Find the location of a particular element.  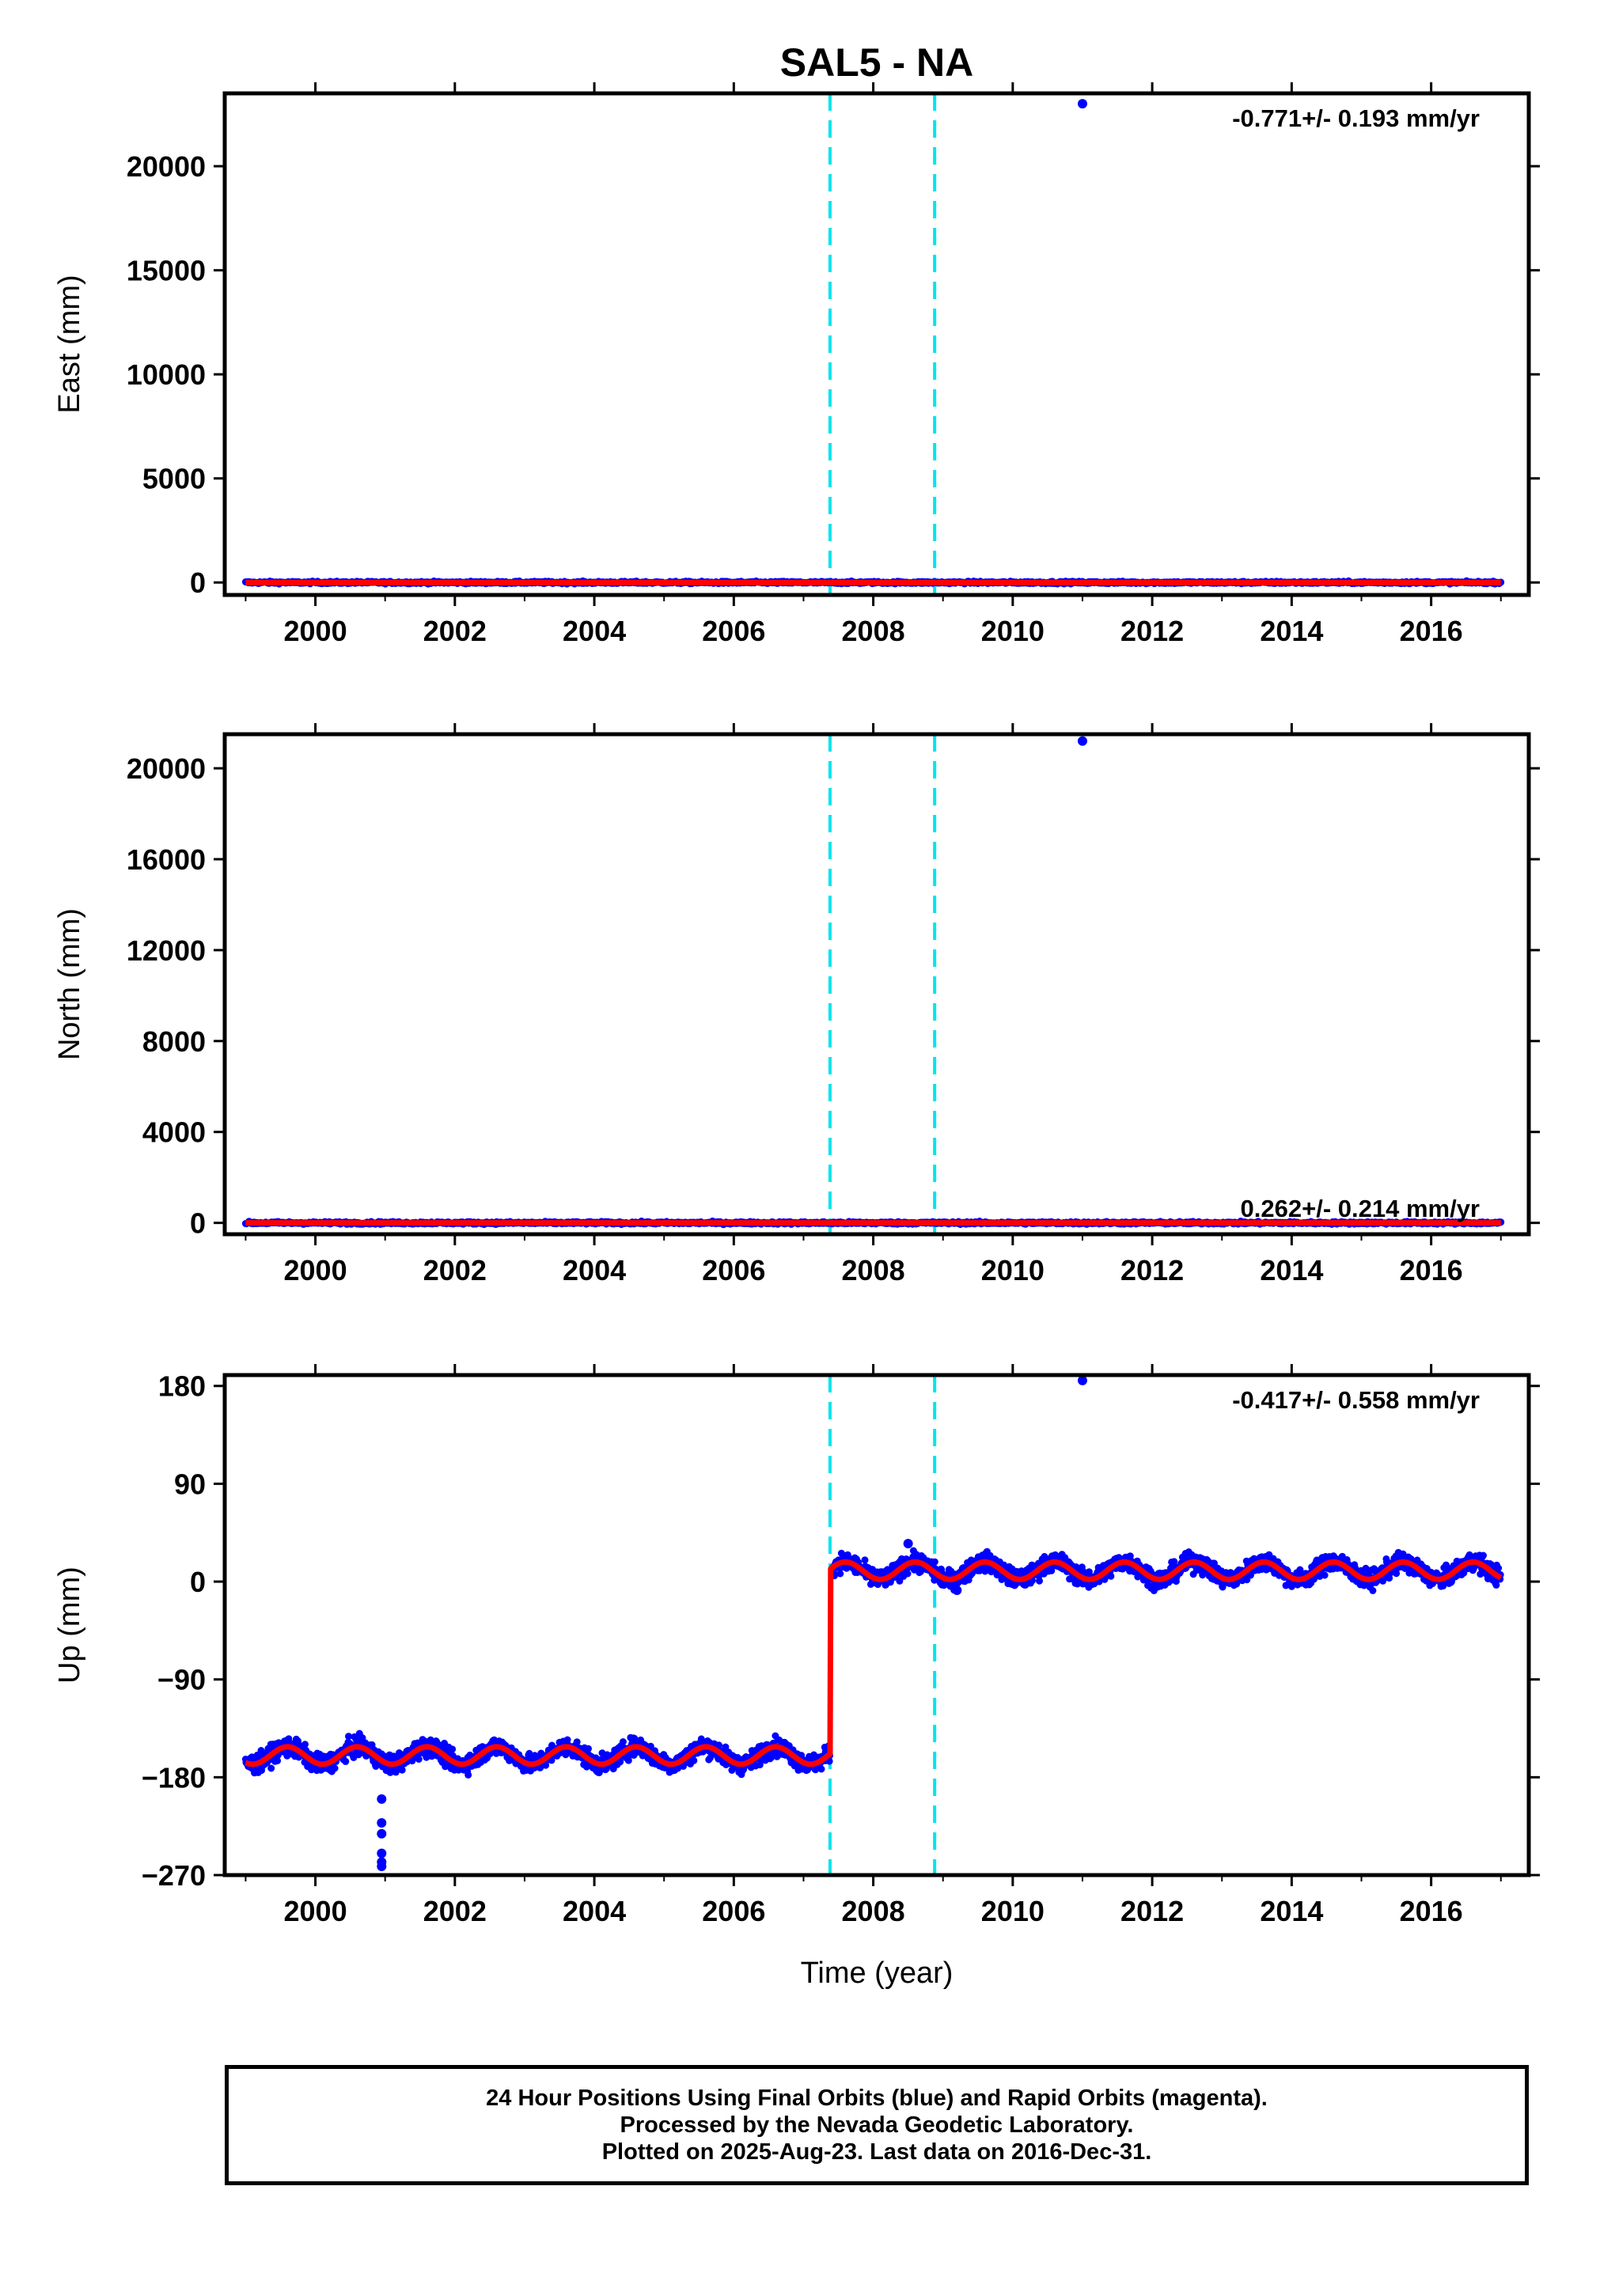

y-axis-label: East (mm) is located at coordinates (69, 344).